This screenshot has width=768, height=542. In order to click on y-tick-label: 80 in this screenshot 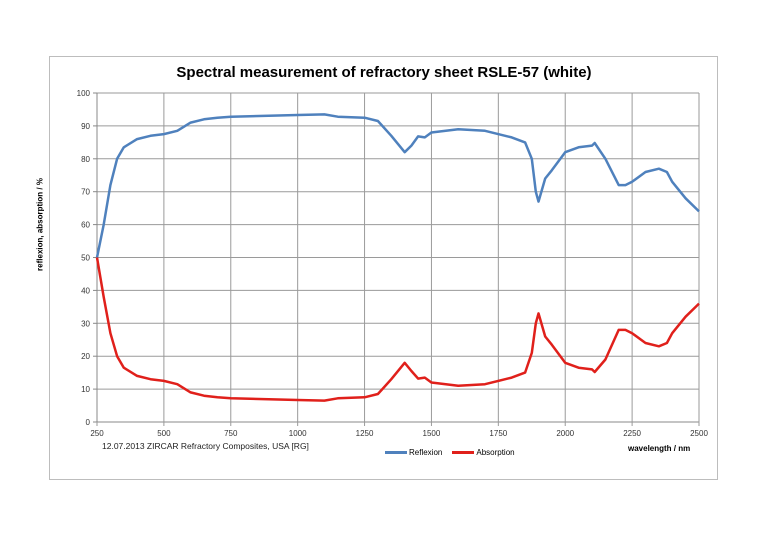, I will do `click(85, 159)`.